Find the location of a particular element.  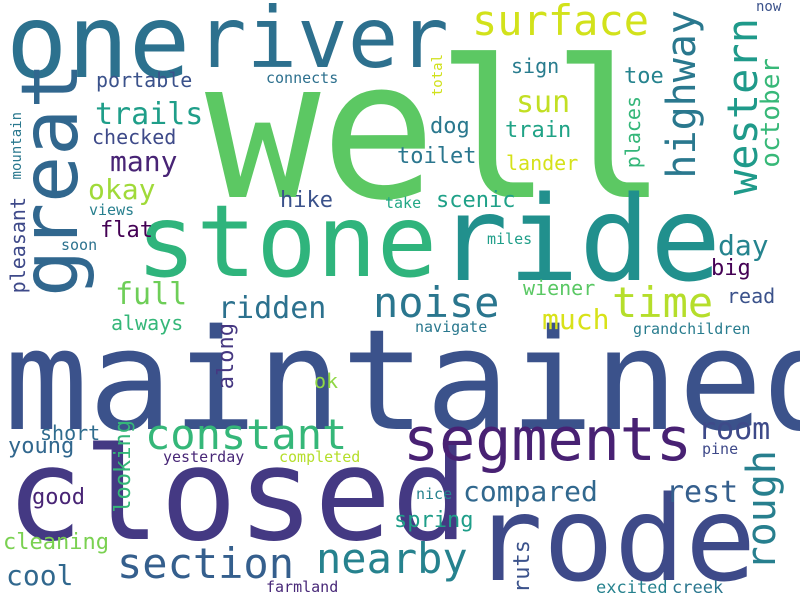

word-ok: ok is located at coordinates (326, 381).